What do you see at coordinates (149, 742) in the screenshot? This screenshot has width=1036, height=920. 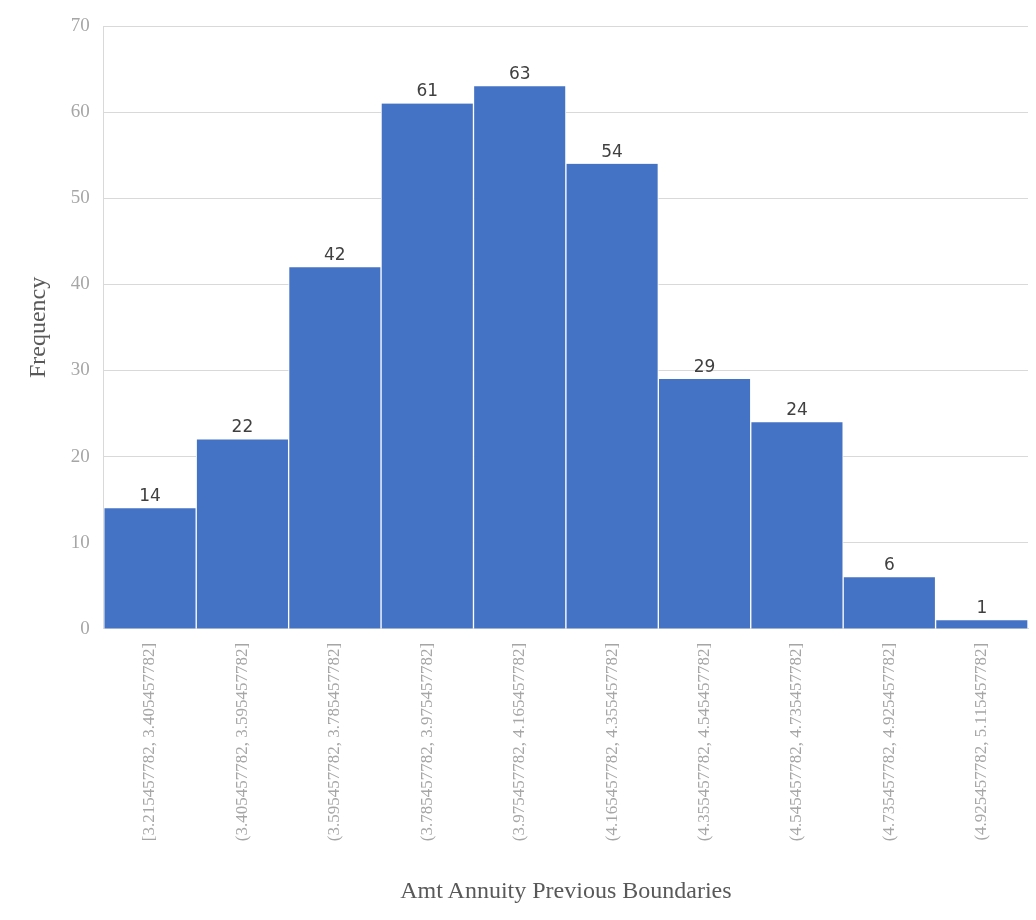 I see `x-tick-label: [3.215457782, 3.405457782]` at bounding box center [149, 742].